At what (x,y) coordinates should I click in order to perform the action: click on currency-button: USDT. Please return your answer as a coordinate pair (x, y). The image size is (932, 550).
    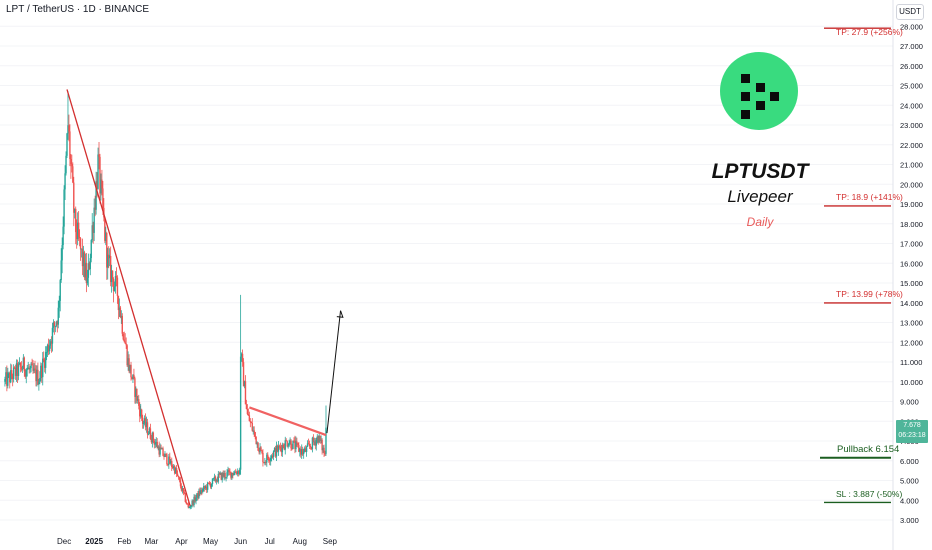
    Looking at the image, I should click on (910, 12).